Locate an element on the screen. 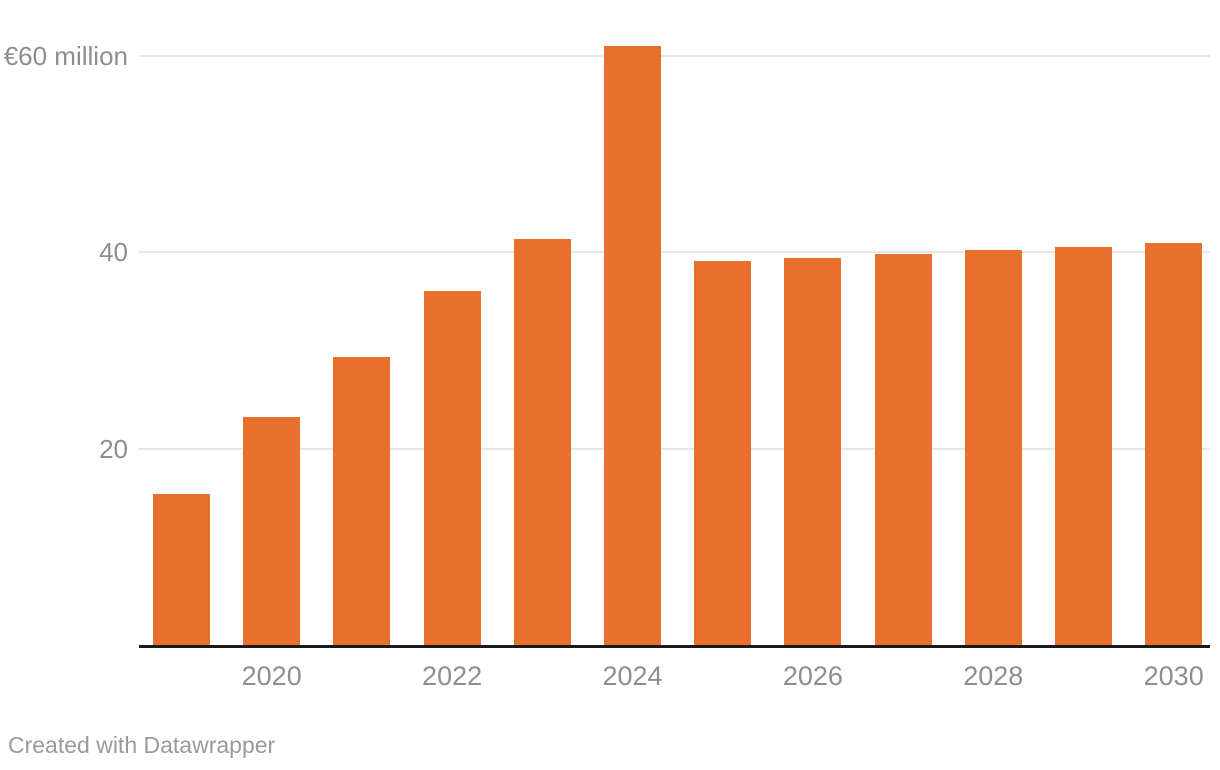 This screenshot has height=770, width=1220. bar-2030 is located at coordinates (1174, 444).